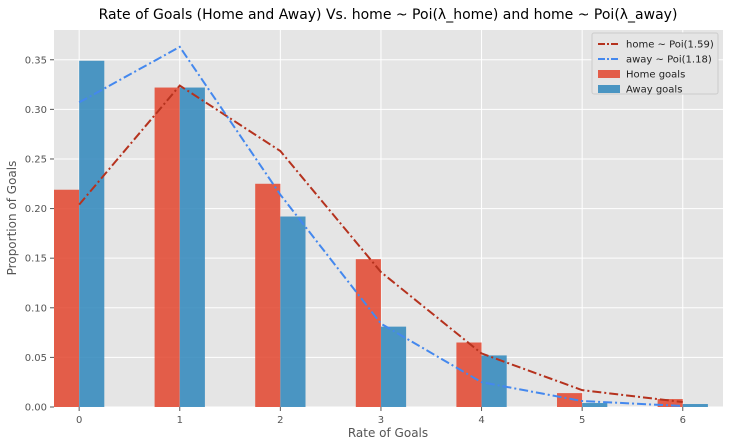 The width and height of the screenshot is (733, 447). Describe the element at coordinates (388, 433) in the screenshot. I see `x-axis-label: Rate of Goals` at that location.